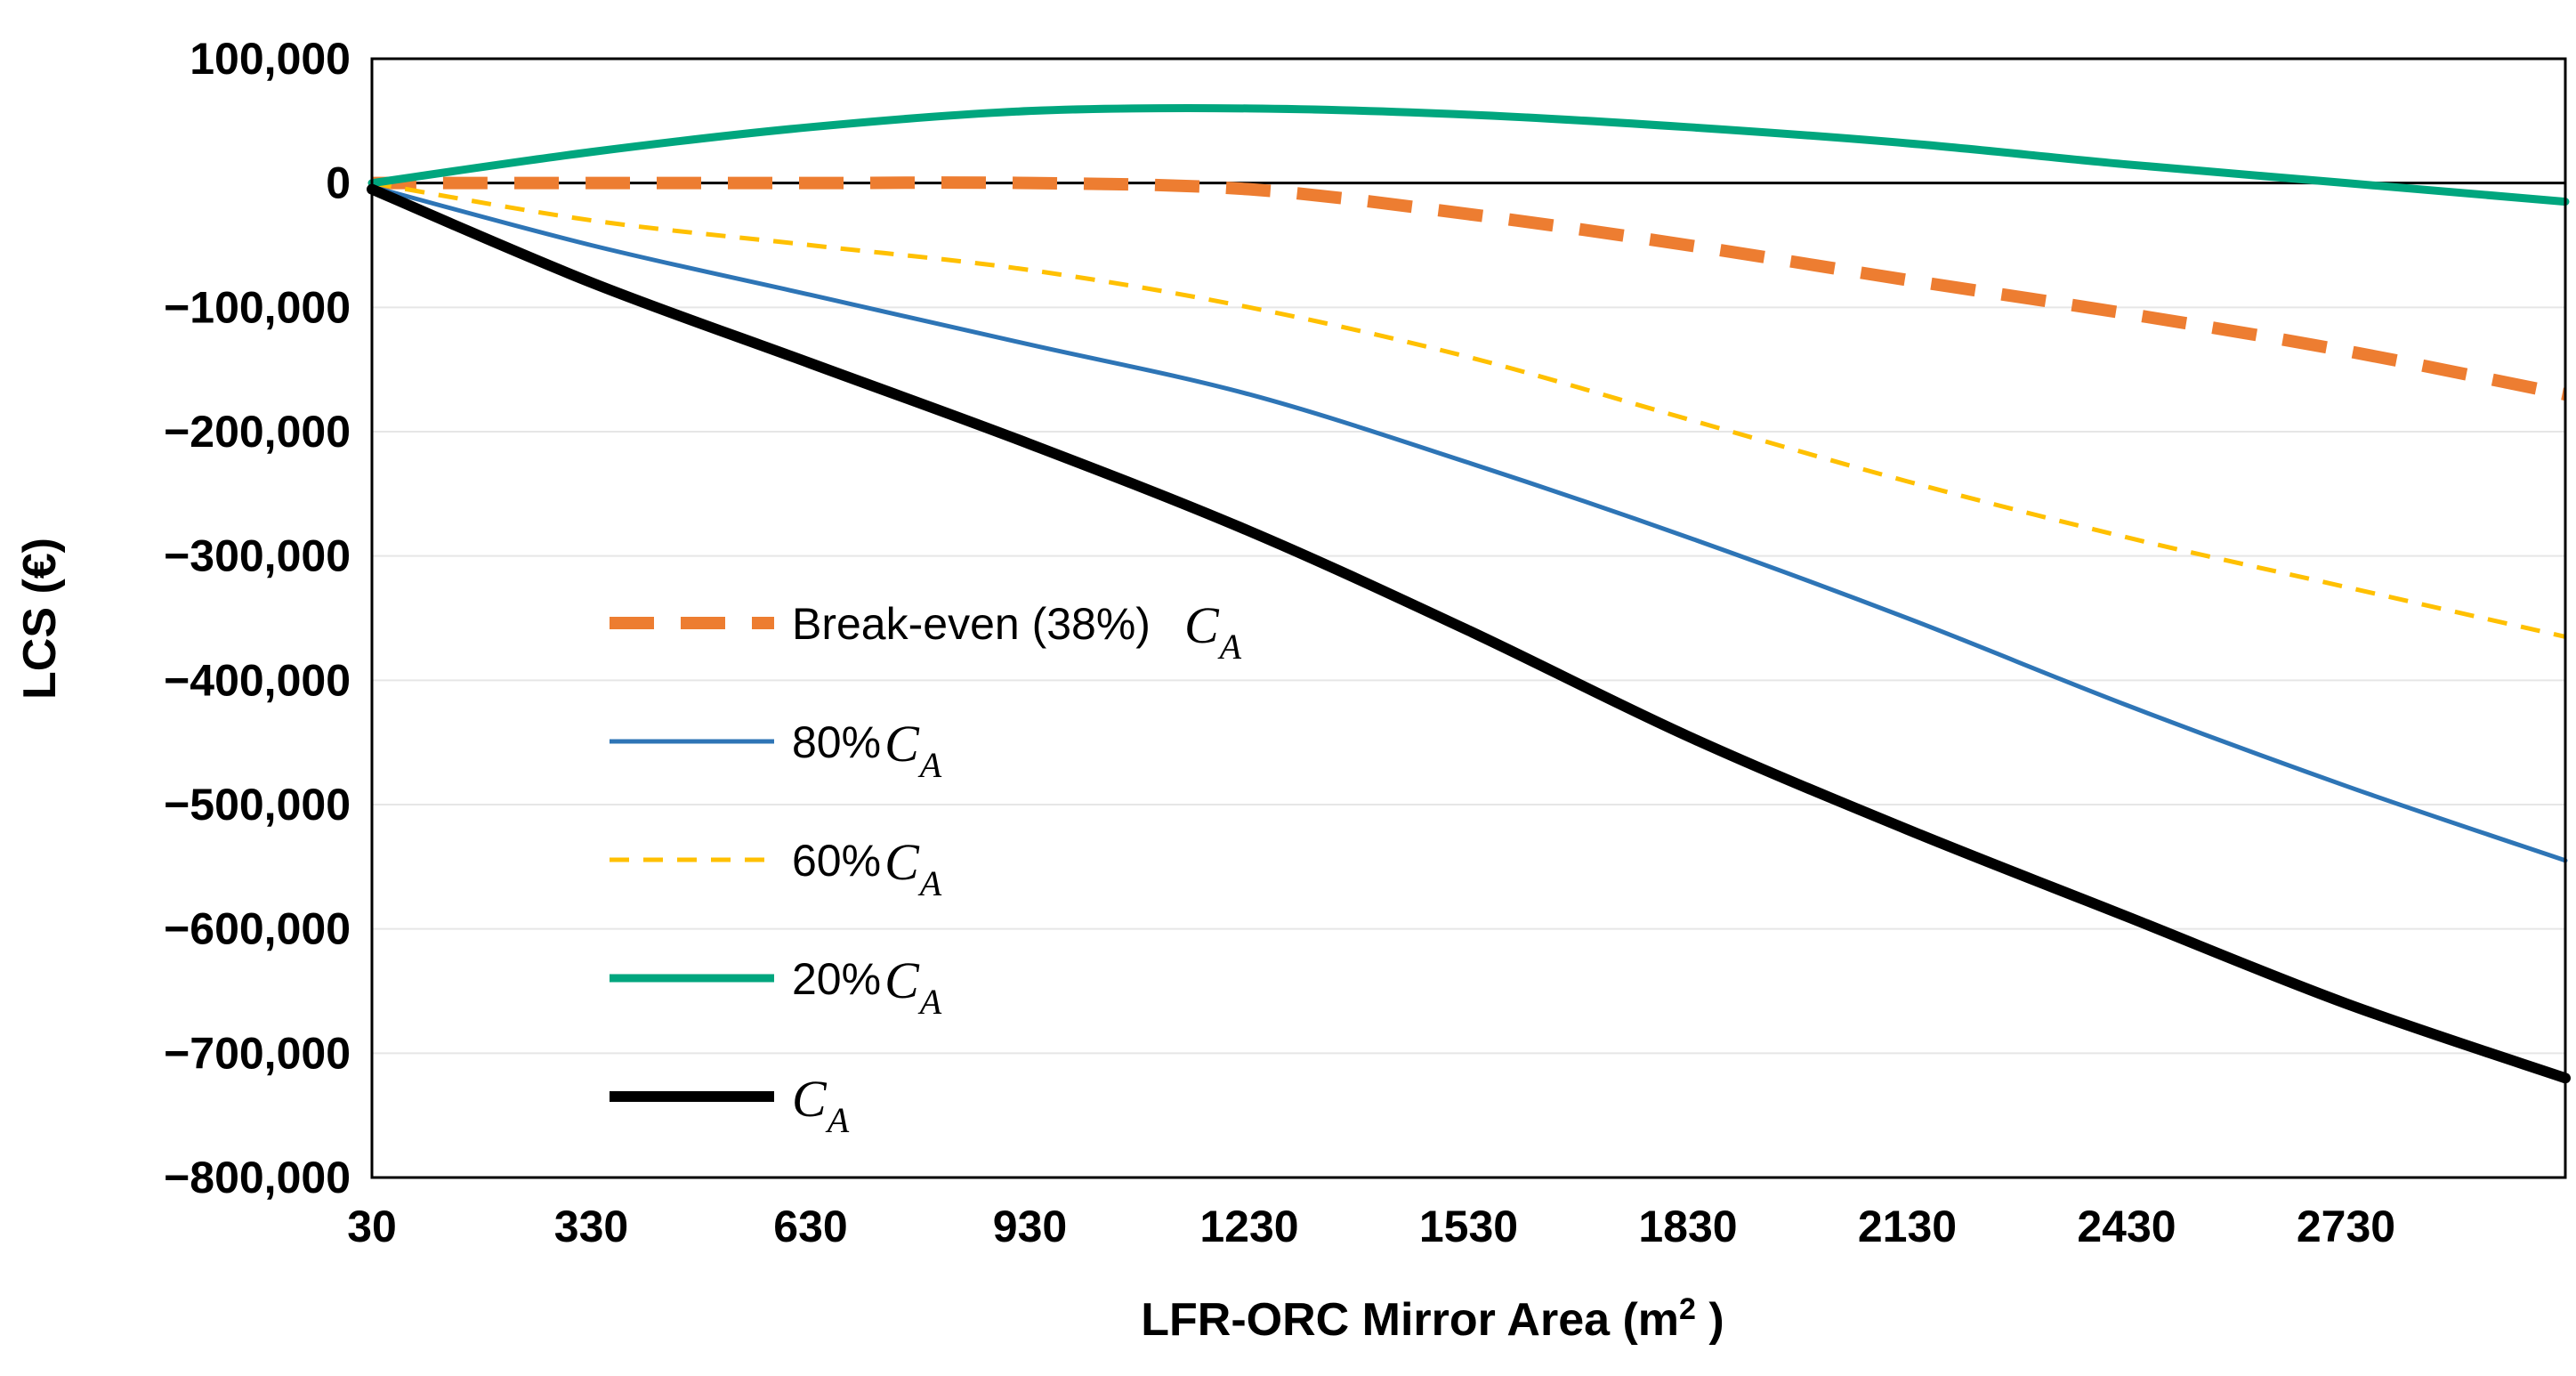 The height and width of the screenshot is (1376, 2576). I want to click on y-tick-label: −400,000, so click(257, 680).